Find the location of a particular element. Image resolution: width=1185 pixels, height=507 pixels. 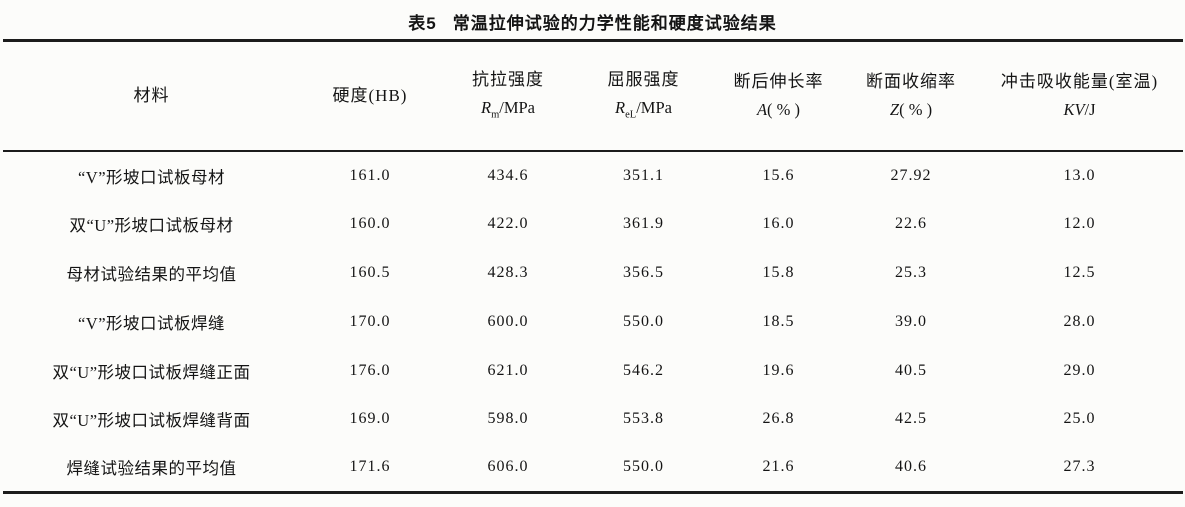

cell-yield: 361.9 is located at coordinates (643, 224).